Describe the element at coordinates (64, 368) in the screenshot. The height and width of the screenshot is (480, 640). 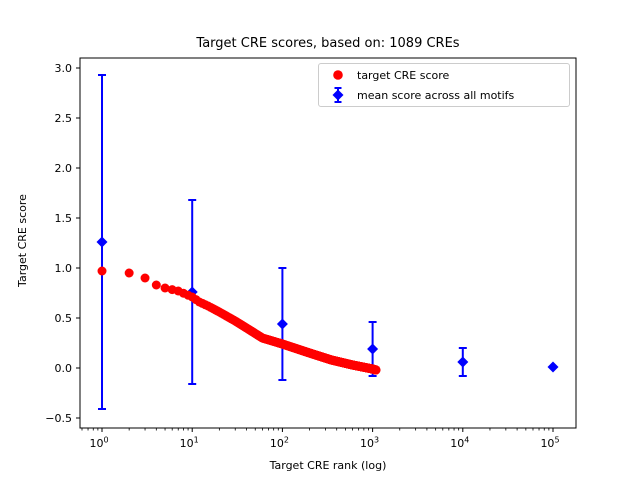
I see `y-tick-label: 0.0` at that location.